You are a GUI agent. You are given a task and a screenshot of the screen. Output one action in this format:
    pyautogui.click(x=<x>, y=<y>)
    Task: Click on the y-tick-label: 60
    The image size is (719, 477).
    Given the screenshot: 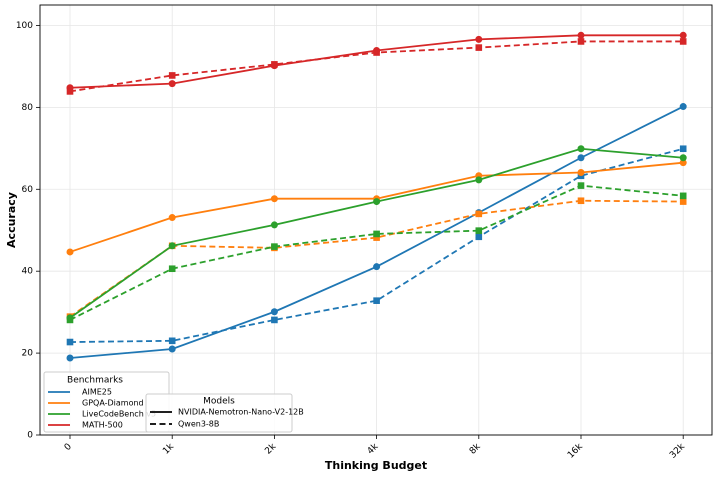 What is the action you would take?
    pyautogui.click(x=28, y=190)
    